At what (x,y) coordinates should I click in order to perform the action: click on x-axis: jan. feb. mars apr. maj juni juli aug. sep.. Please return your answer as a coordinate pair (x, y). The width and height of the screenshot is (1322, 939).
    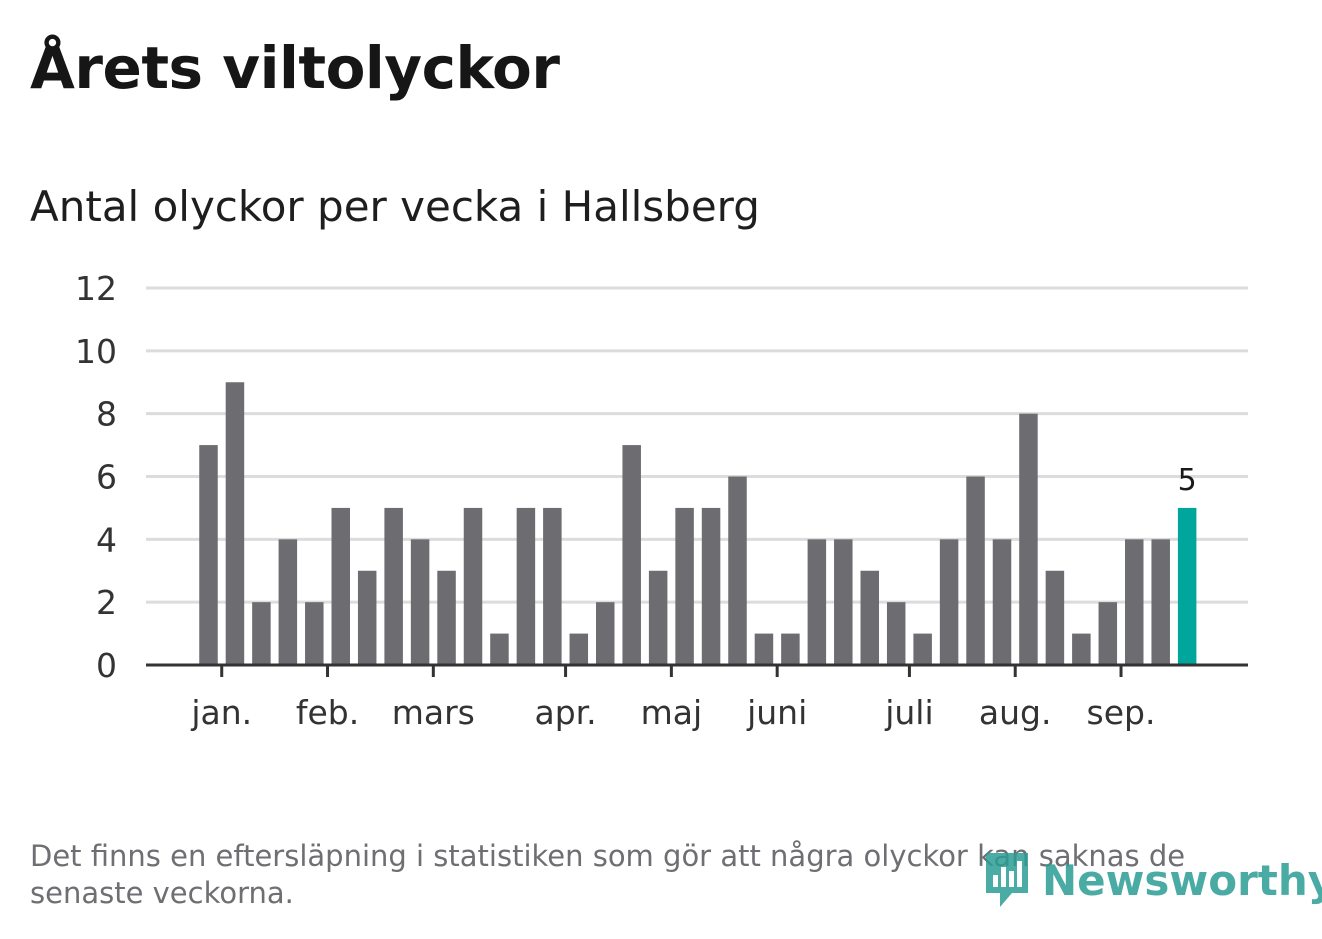
    Looking at the image, I should click on (697, 697).